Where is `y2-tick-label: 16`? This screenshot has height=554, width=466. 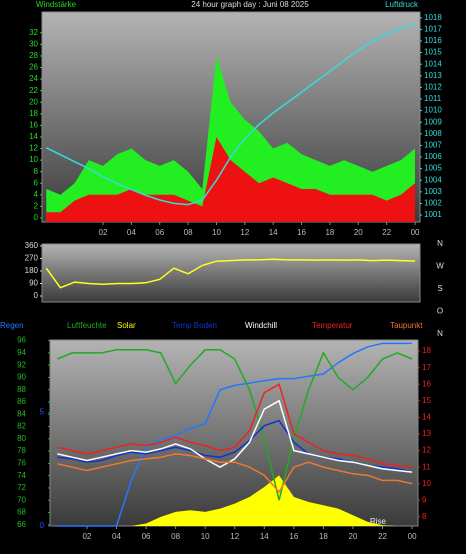 y2-tick-label: 16 is located at coordinates (426, 383).